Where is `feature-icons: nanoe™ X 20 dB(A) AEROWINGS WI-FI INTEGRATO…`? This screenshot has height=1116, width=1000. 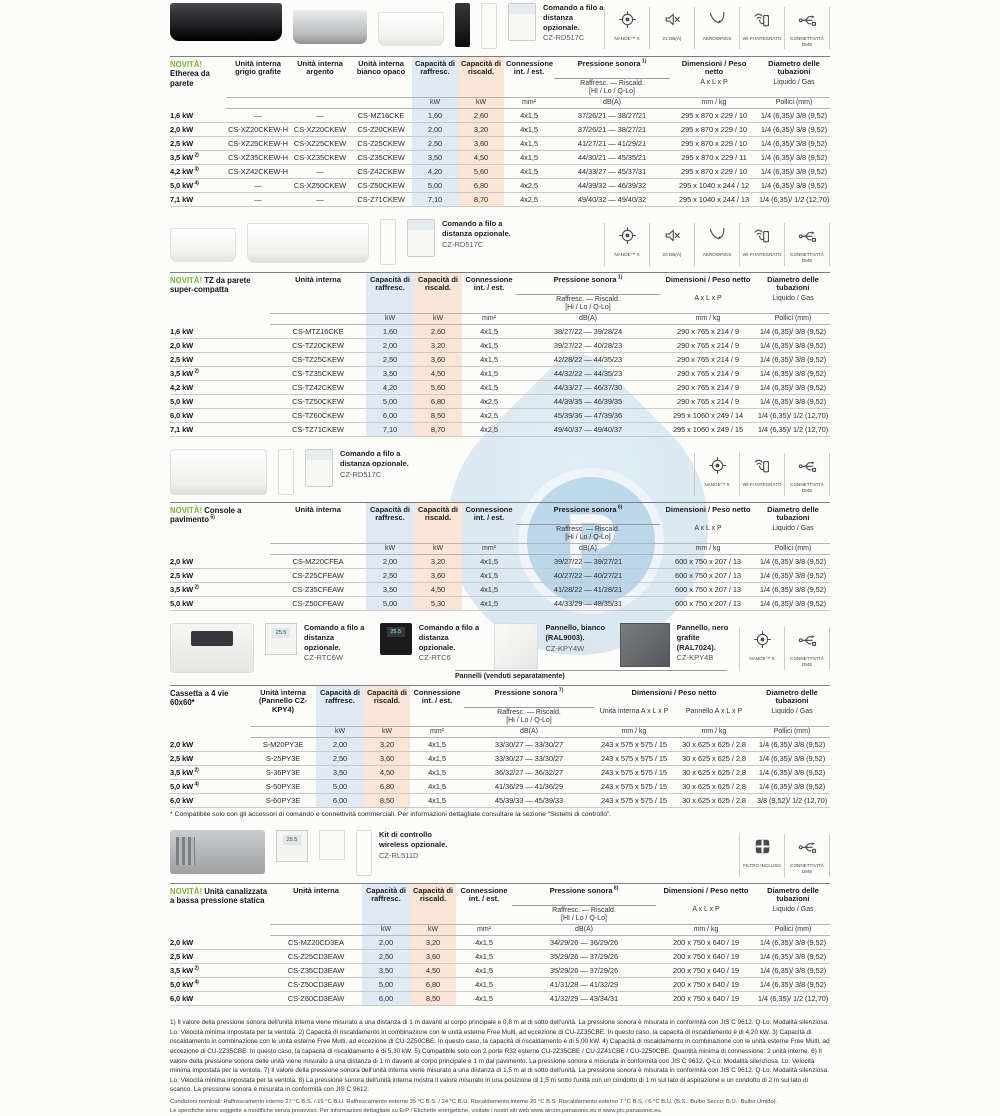
feature-icons: nanoe™ X 20 dB(A) AEROWINGS WI-FI INTEGRATO… is located at coordinates (717, 244).